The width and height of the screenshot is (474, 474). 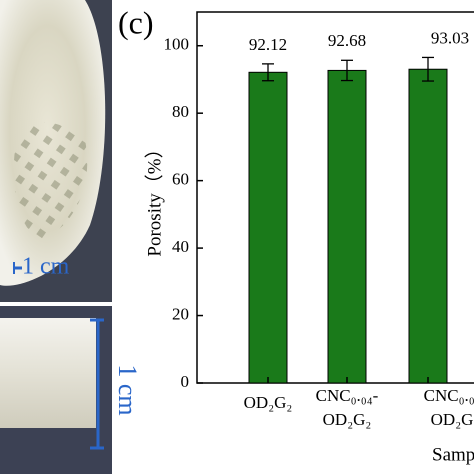 What do you see at coordinates (177, 44) in the screenshot?
I see `y-tick-label: 100` at bounding box center [177, 44].